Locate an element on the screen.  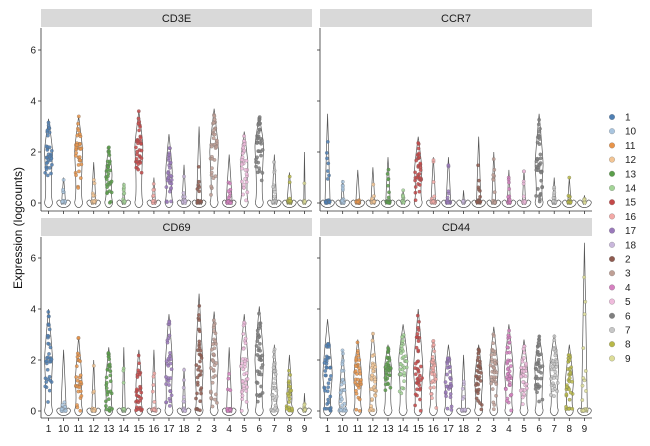
x-tick-label: 14 is located at coordinates (124, 429).